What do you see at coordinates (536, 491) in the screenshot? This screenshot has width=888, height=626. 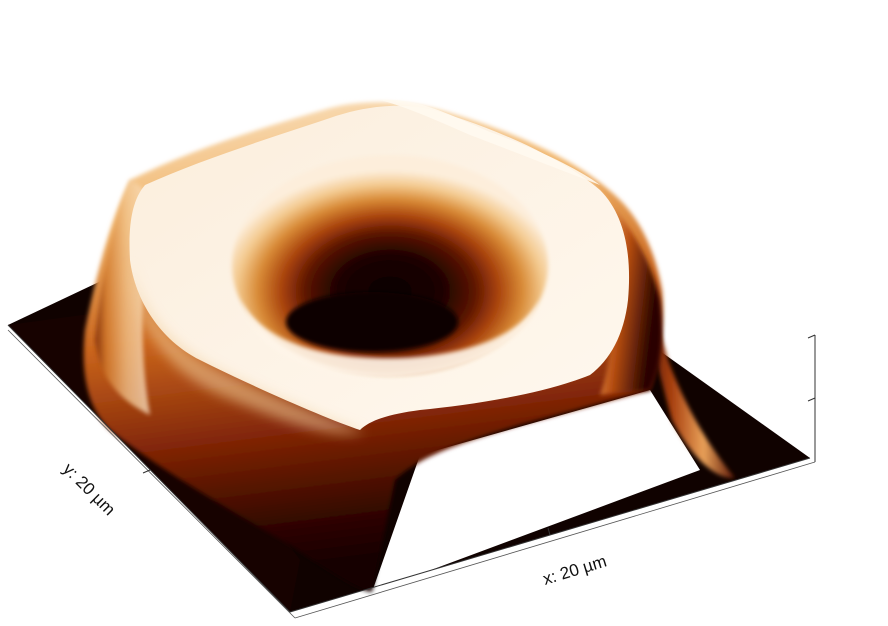 I see `front-cut-face` at bounding box center [536, 491].